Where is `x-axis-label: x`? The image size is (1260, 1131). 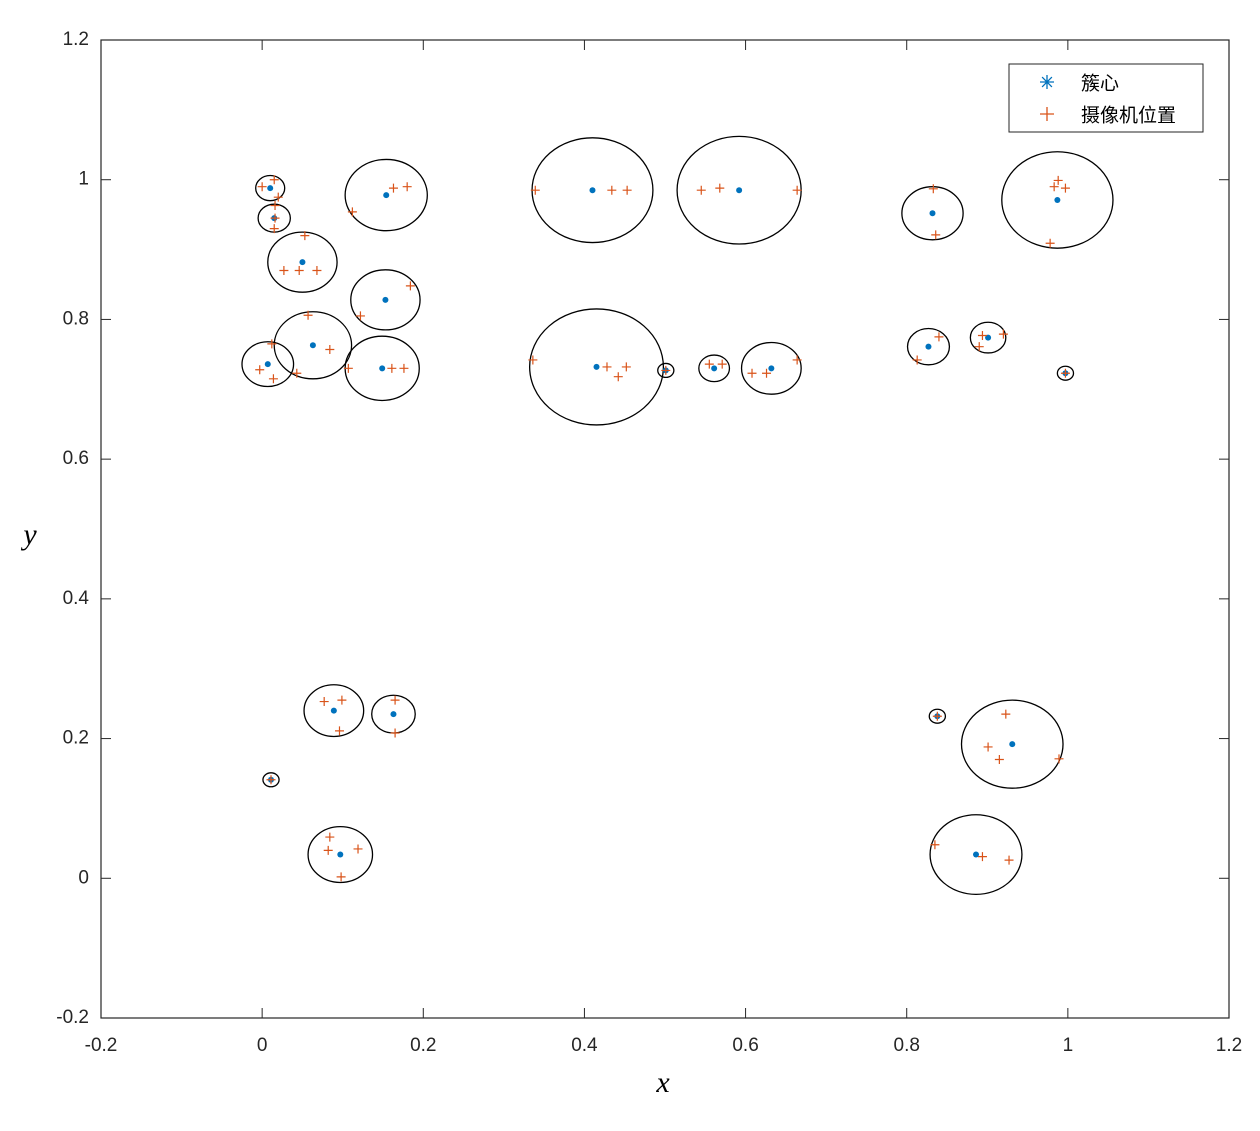 x-axis-label: x is located at coordinates (662, 1082).